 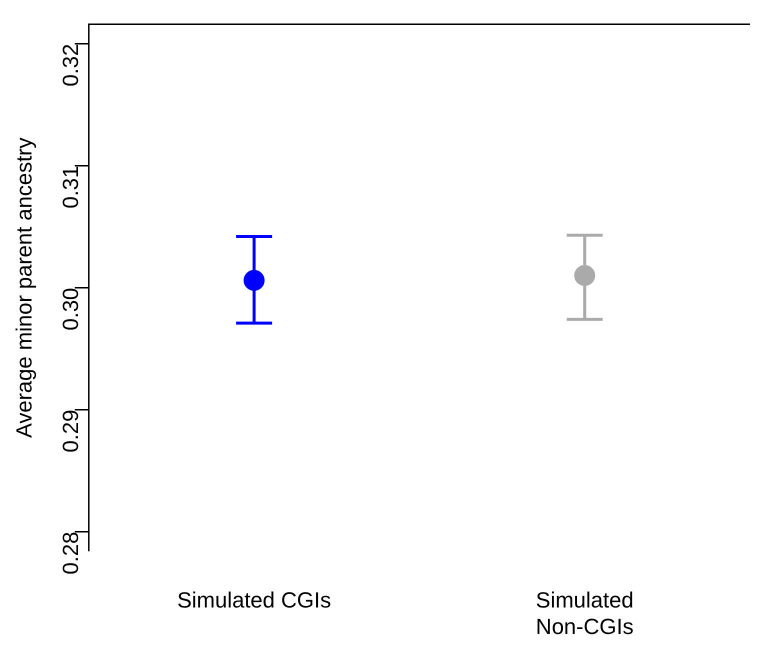 I want to click on y-tick-label: 0.30, so click(x=70, y=309).